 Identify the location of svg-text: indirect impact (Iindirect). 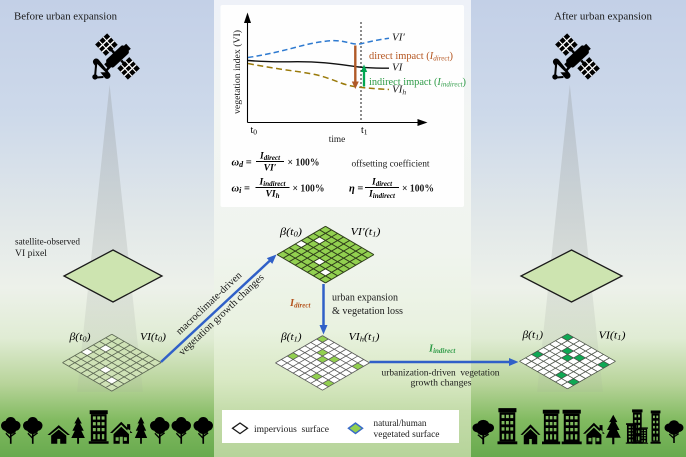
(417, 83).